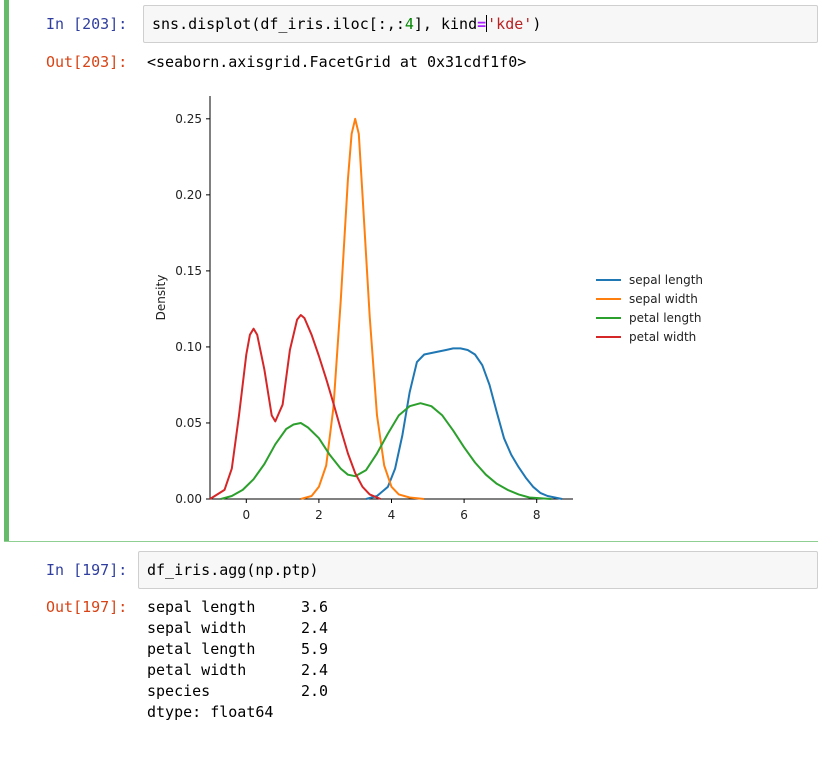 The height and width of the screenshot is (761, 818). I want to click on code-string-token: 'kde', so click(510, 24).